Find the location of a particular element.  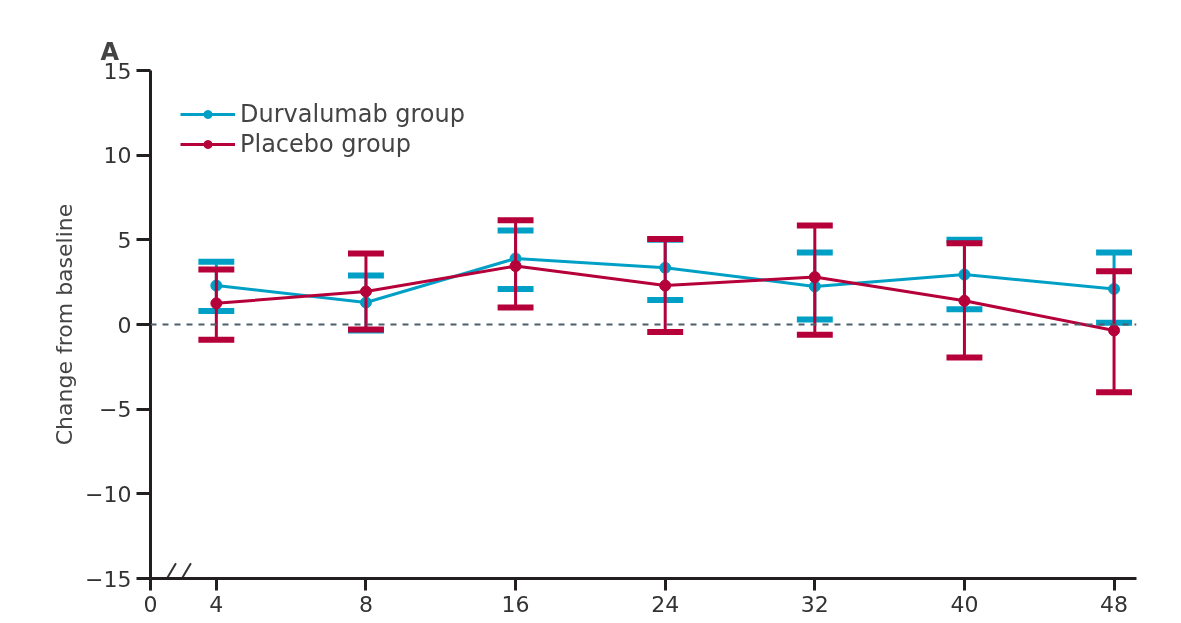

x-tick-label: 8 is located at coordinates (365, 604).